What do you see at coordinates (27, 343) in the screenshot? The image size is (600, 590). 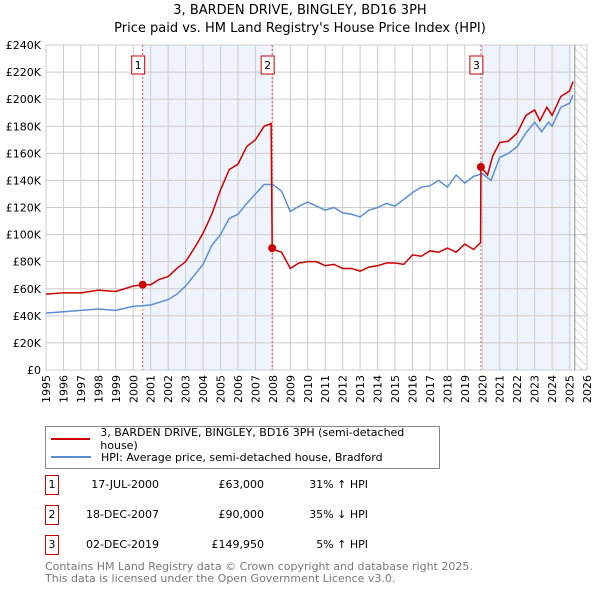 I see `y-tick-label: £20K` at bounding box center [27, 343].